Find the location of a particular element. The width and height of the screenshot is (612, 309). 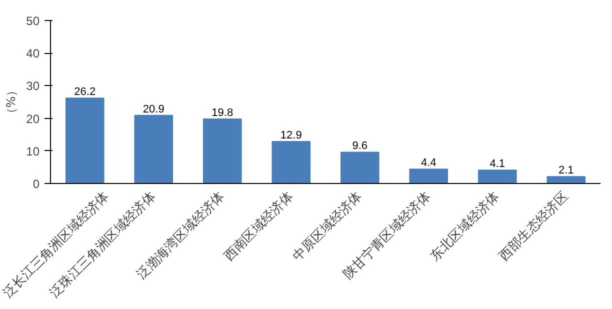

y-tick-label: 0 is located at coordinates (36, 184).